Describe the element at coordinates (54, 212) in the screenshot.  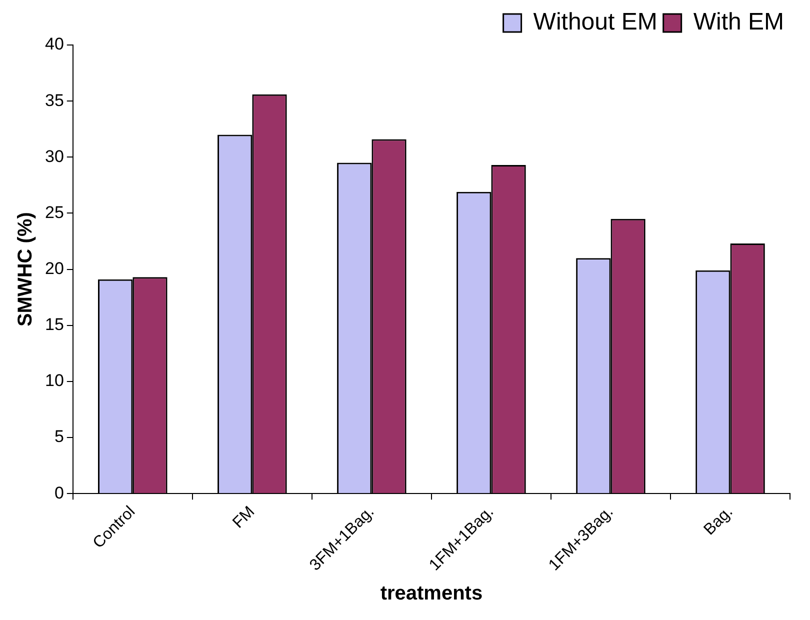
I see `y-tick-label: 25` at that location.